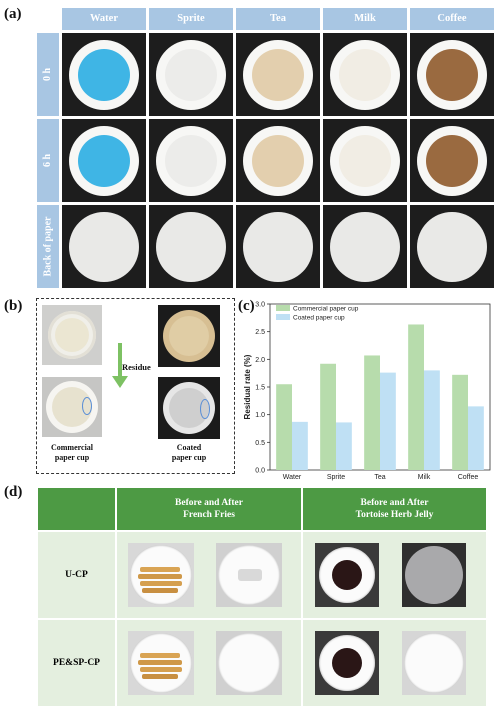 Image resolution: width=500 pixels, height=710 pixels. What do you see at coordinates (388, 421) in the screenshot?
I see `bar-coated-paper-cup-tea` at bounding box center [388, 421].